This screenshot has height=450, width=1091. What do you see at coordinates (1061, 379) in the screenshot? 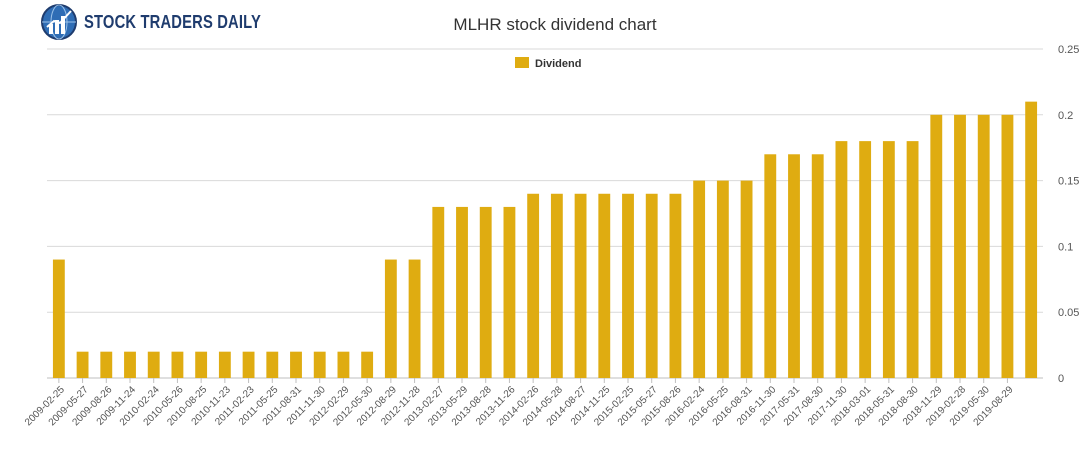
I see `y-tick-label: 0` at bounding box center [1061, 379].